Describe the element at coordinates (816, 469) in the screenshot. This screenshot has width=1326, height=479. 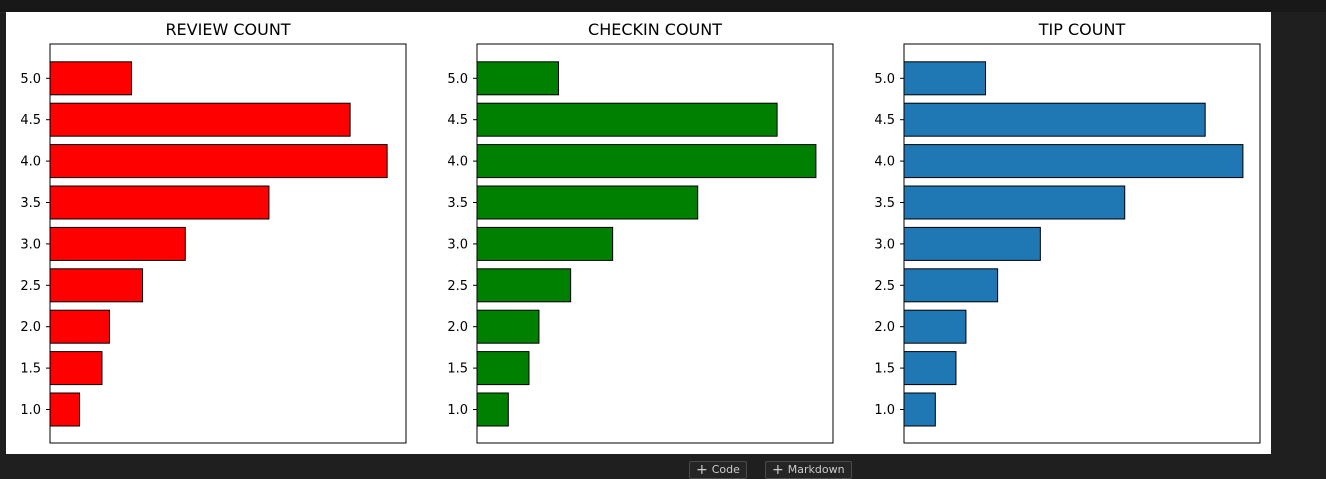
I see `add-markdown-label: Markdown` at that location.